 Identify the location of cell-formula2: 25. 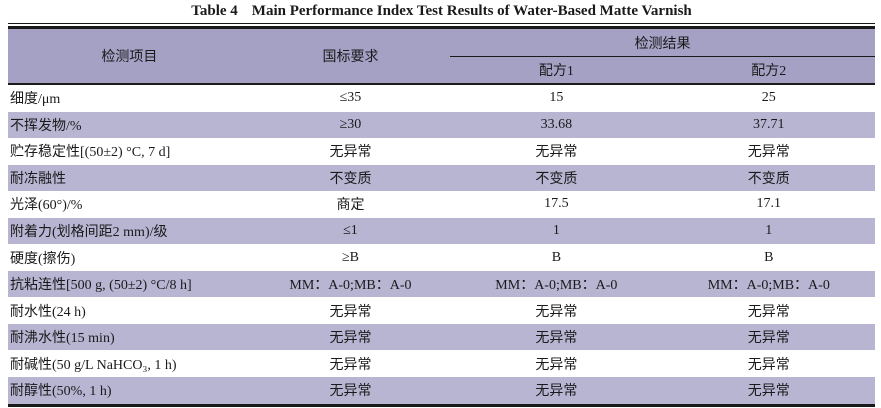
(768, 98).